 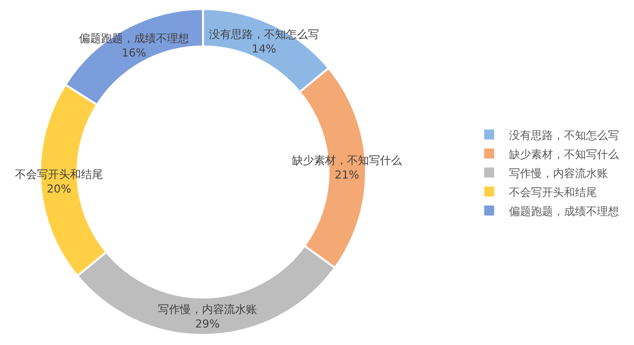 I want to click on slice-label: 写作慢，内容流水账, so click(x=207, y=309).